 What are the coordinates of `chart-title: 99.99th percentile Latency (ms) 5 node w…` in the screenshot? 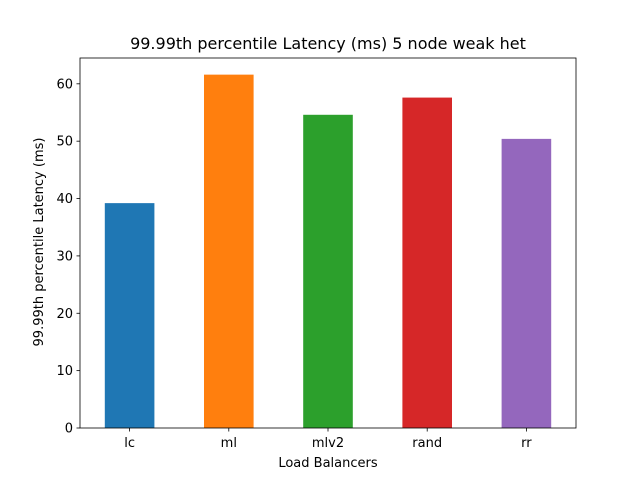 It's located at (328, 43).